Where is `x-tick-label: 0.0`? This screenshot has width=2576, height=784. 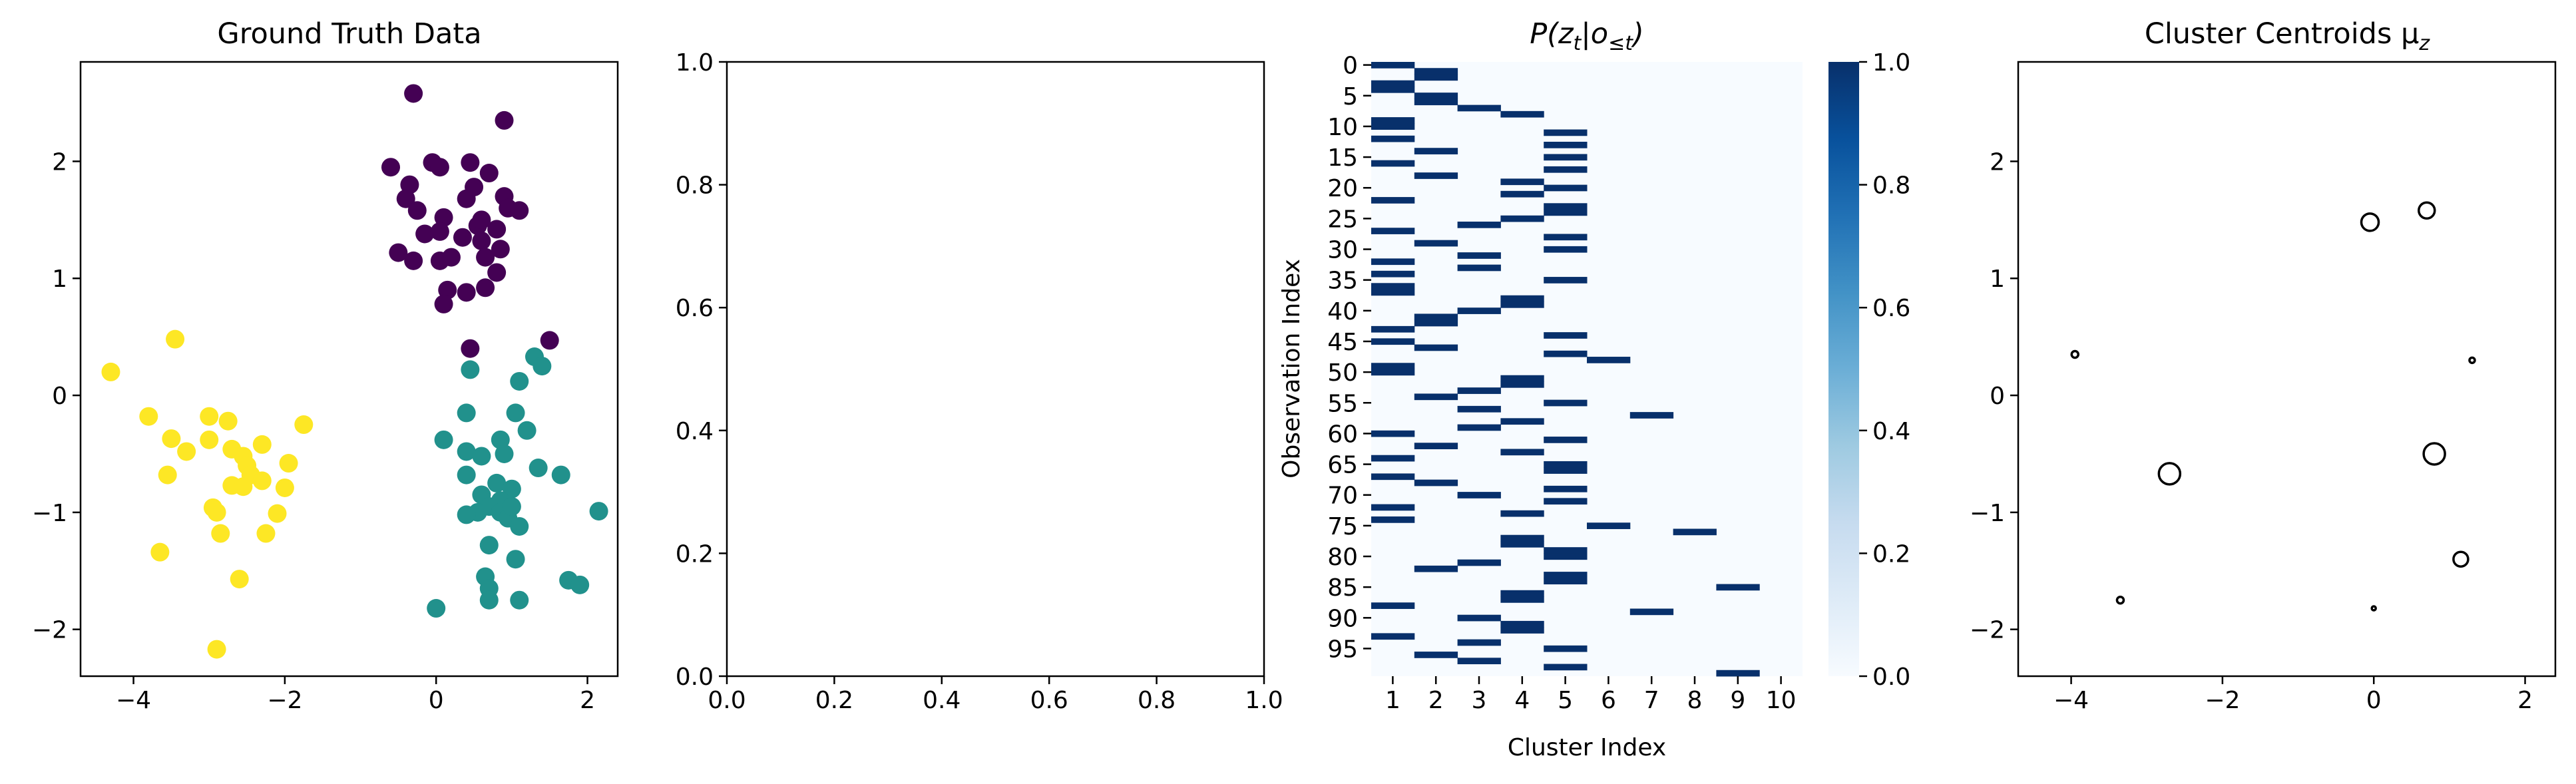
x-tick-label: 0.0 is located at coordinates (727, 700).